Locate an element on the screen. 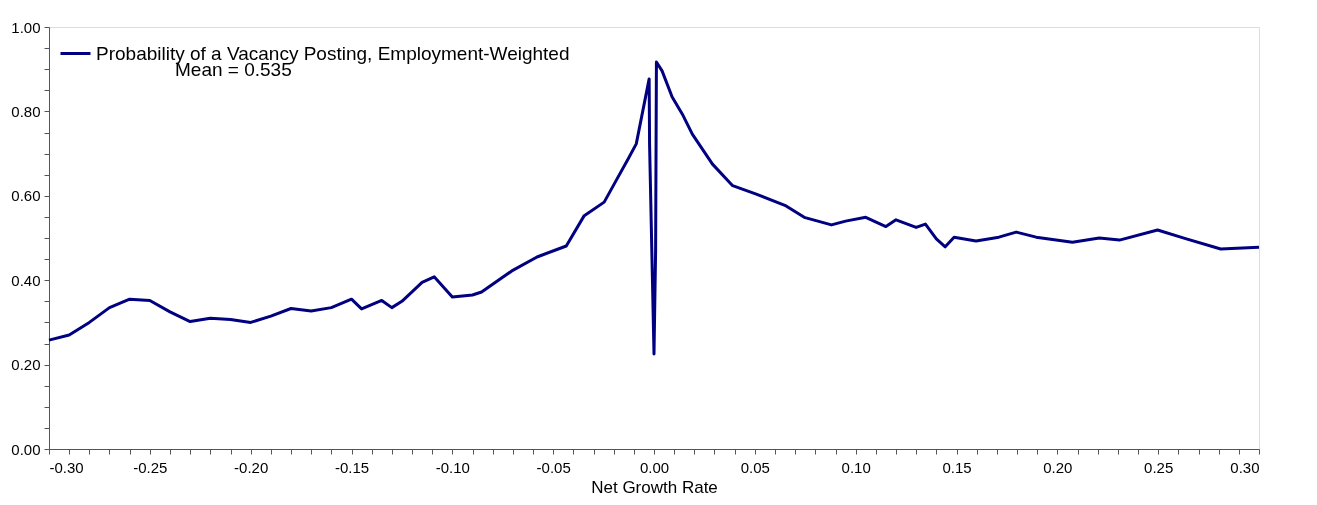 The height and width of the screenshot is (505, 1317). x-axis-title: Net Growth Rate is located at coordinates (654, 487).